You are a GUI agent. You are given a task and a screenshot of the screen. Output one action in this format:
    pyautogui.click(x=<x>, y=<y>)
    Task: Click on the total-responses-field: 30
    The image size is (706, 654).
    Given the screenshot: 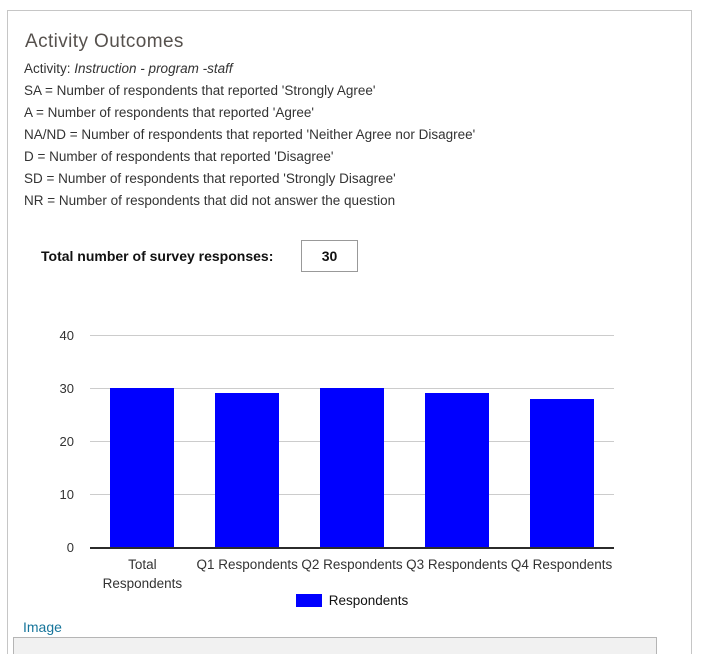 What is the action you would take?
    pyautogui.click(x=329, y=256)
    